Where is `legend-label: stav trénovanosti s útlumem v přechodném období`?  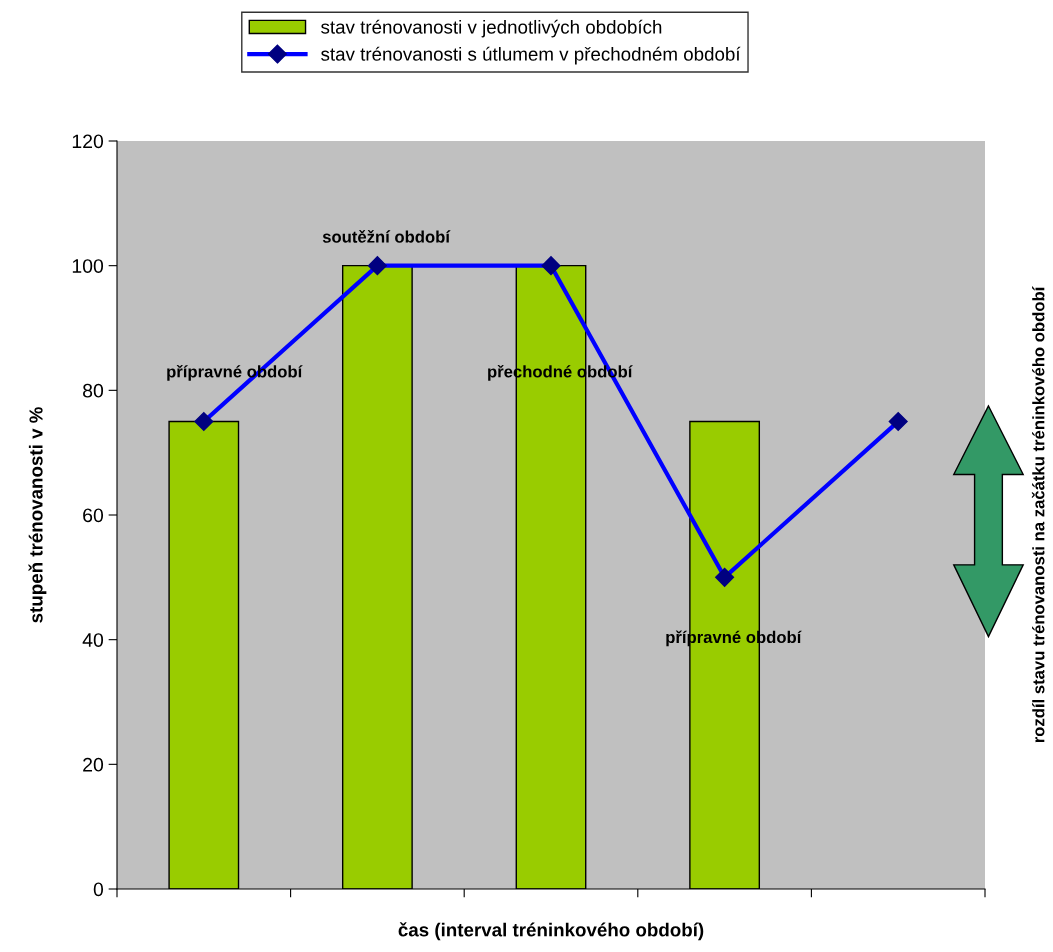
legend-label: stav trénovanosti s útlumem v přechodném období is located at coordinates (531, 55).